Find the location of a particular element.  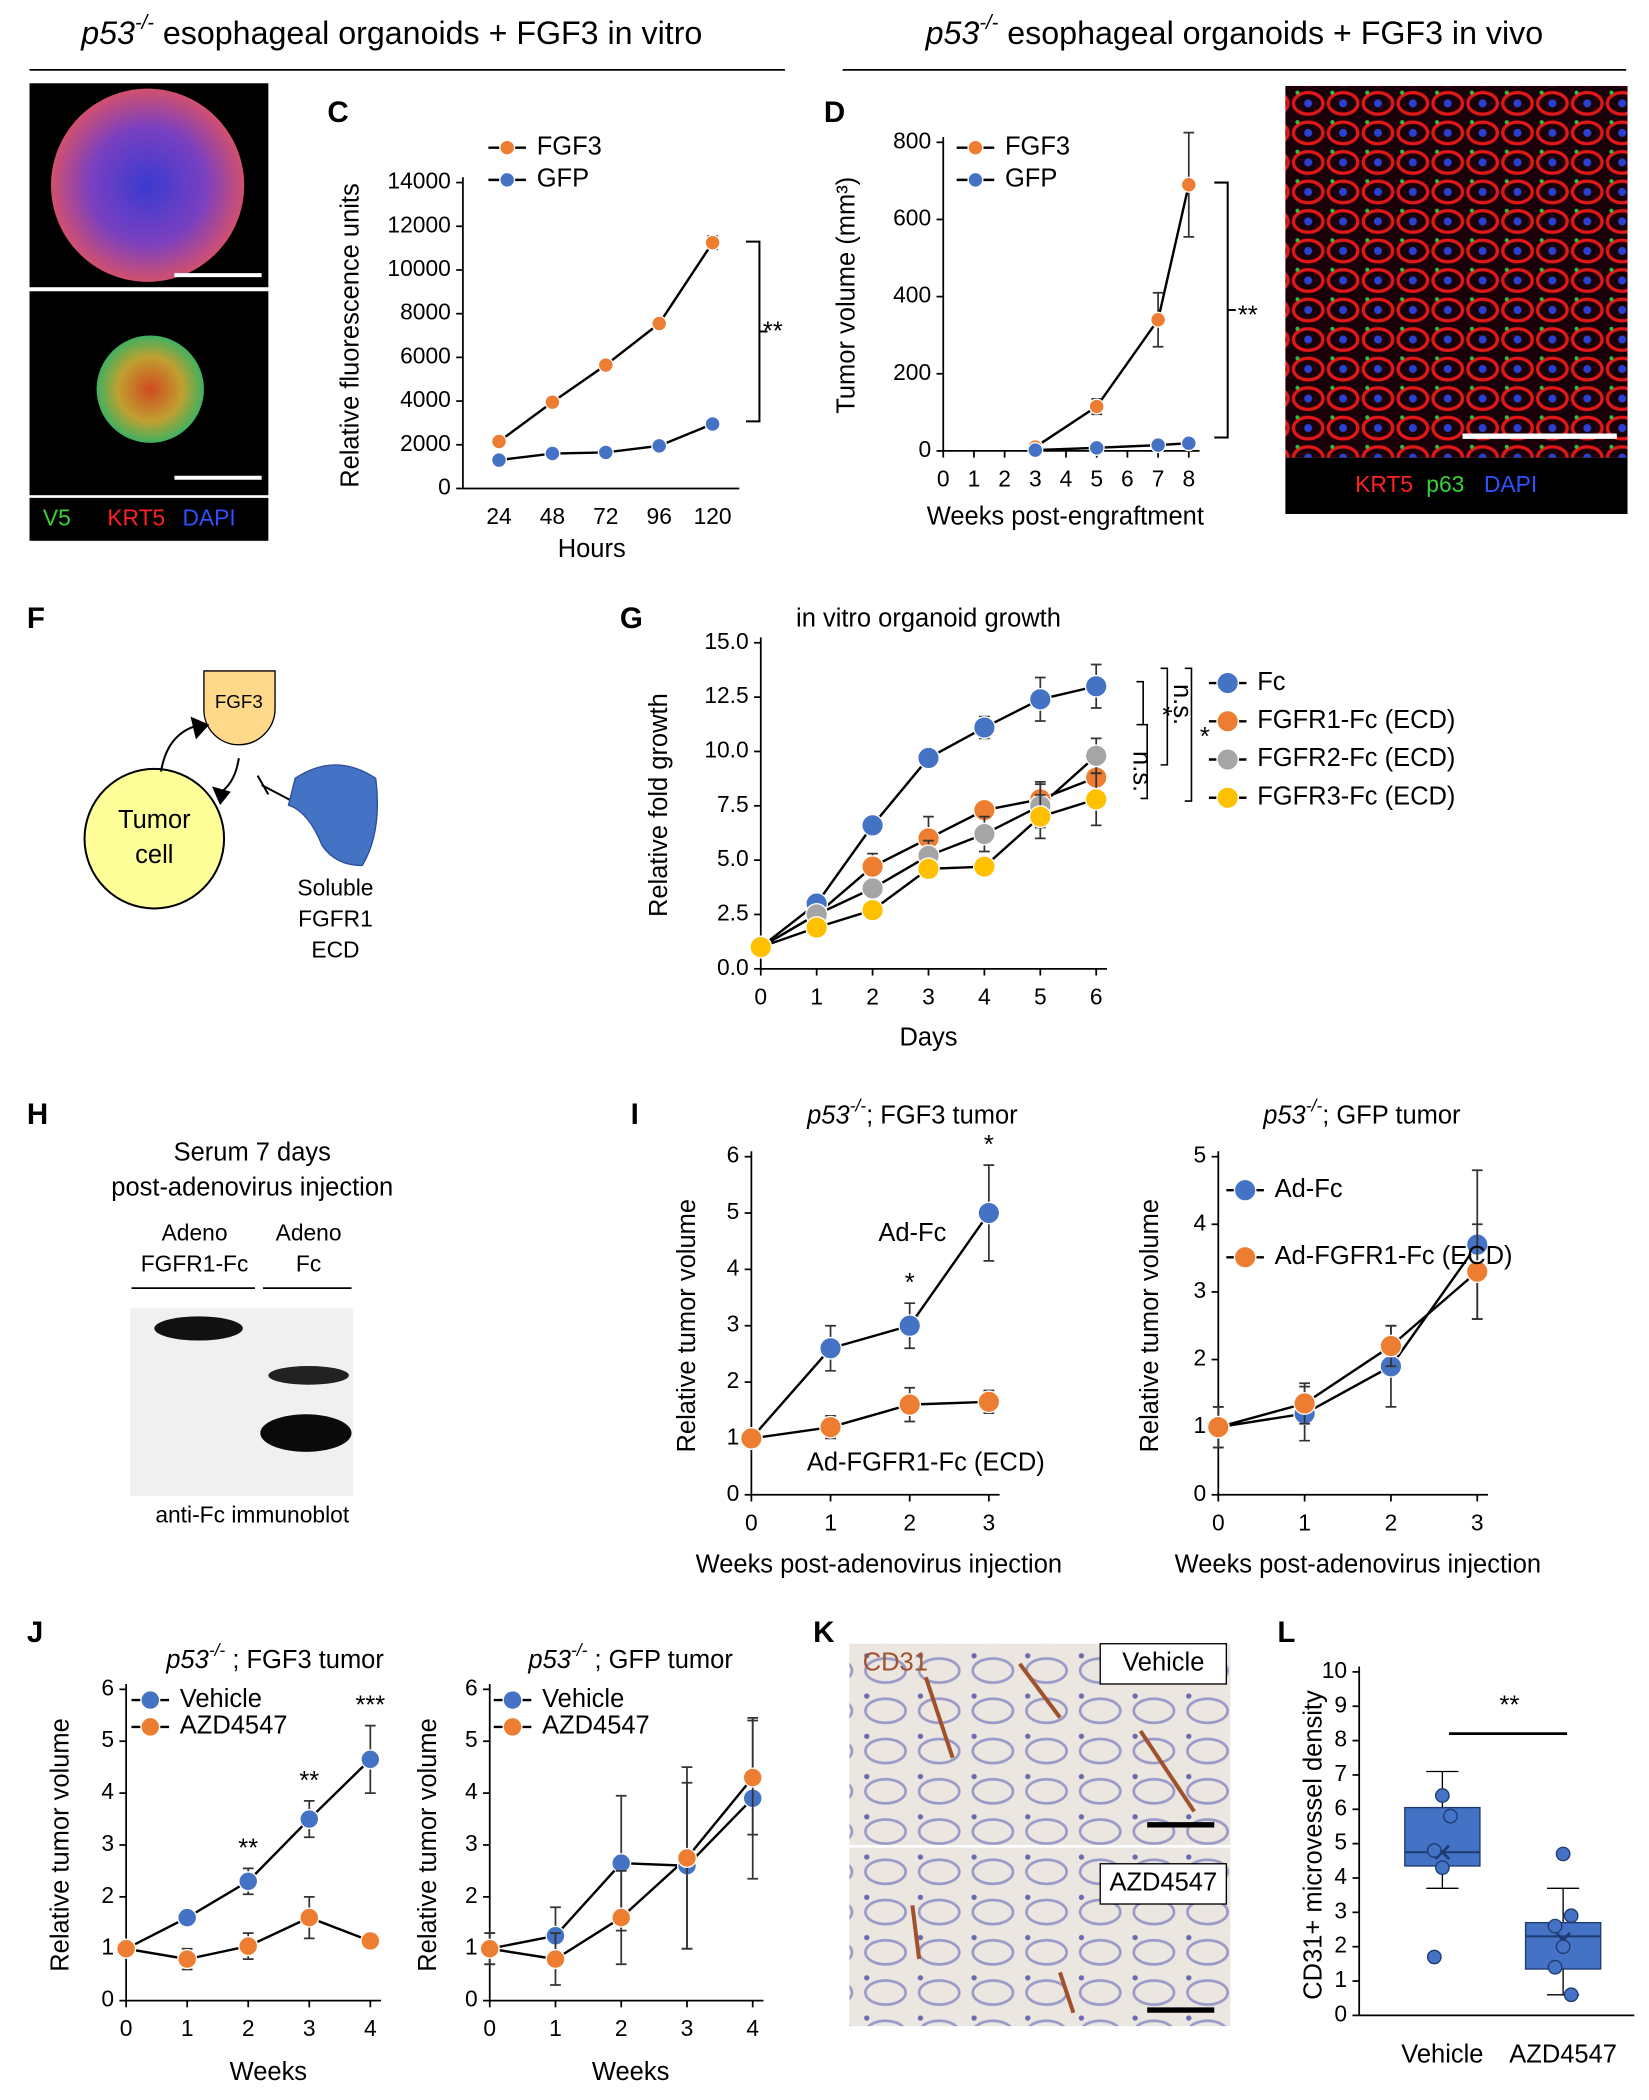

y-tick-label: 3 is located at coordinates (733, 1324).